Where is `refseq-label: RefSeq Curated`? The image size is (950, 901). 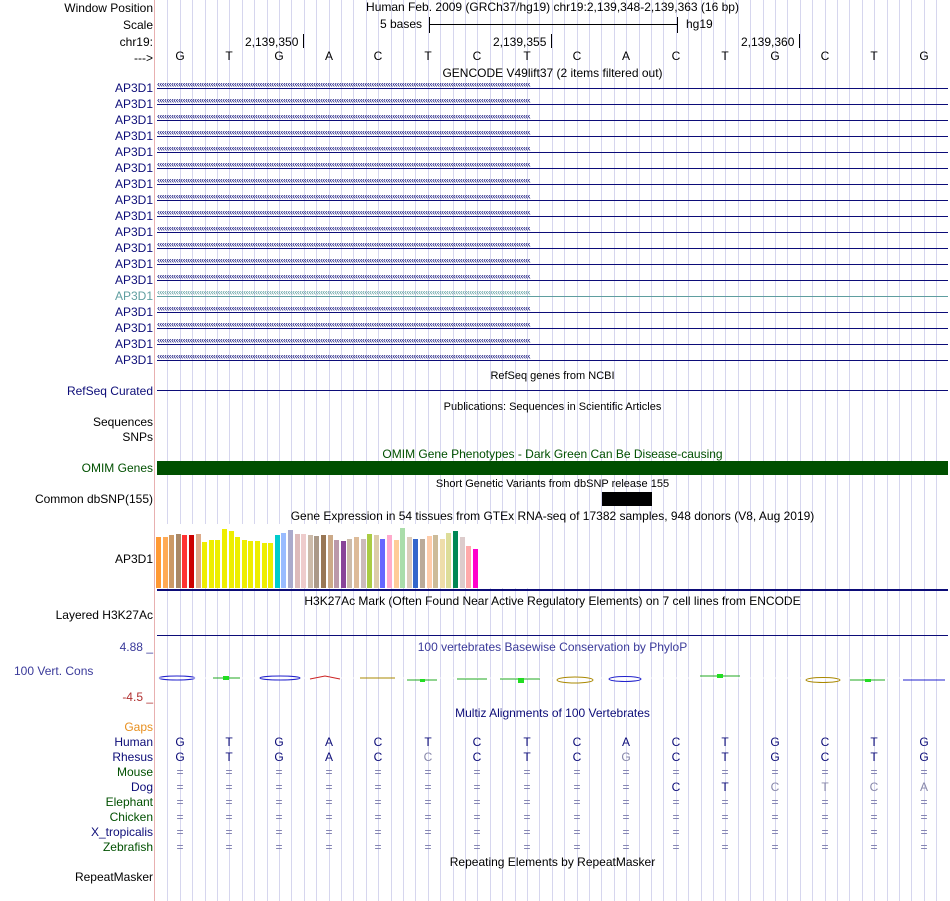
refseq-label: RefSeq Curated is located at coordinates (109, 391).